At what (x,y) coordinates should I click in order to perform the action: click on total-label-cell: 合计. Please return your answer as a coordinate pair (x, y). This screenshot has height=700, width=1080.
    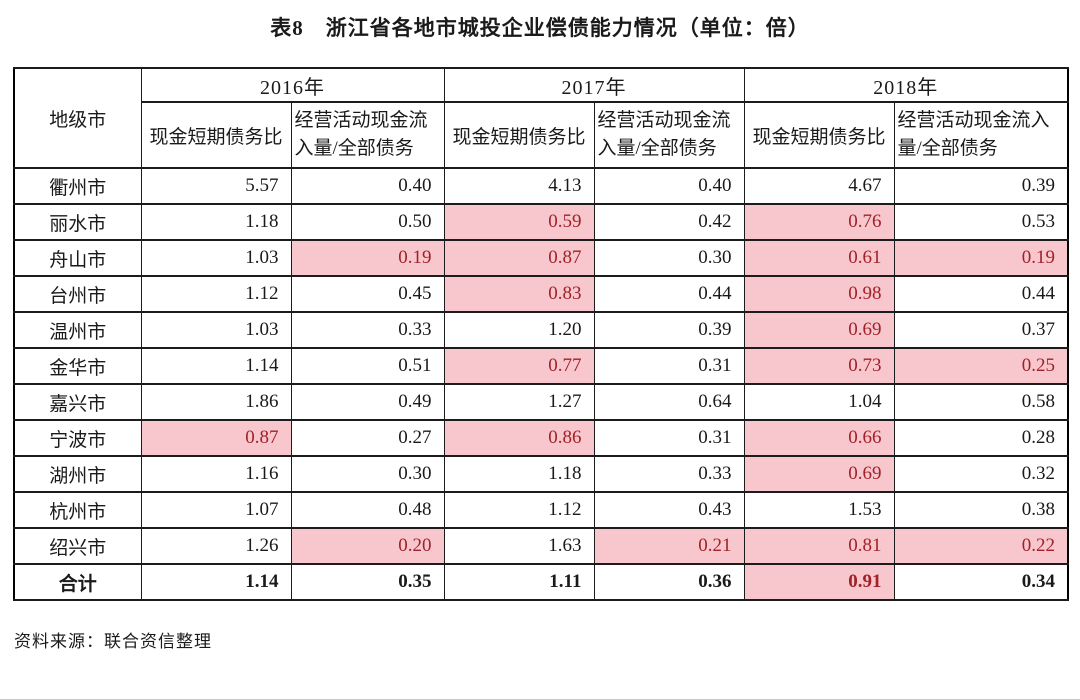
    Looking at the image, I should click on (77, 582).